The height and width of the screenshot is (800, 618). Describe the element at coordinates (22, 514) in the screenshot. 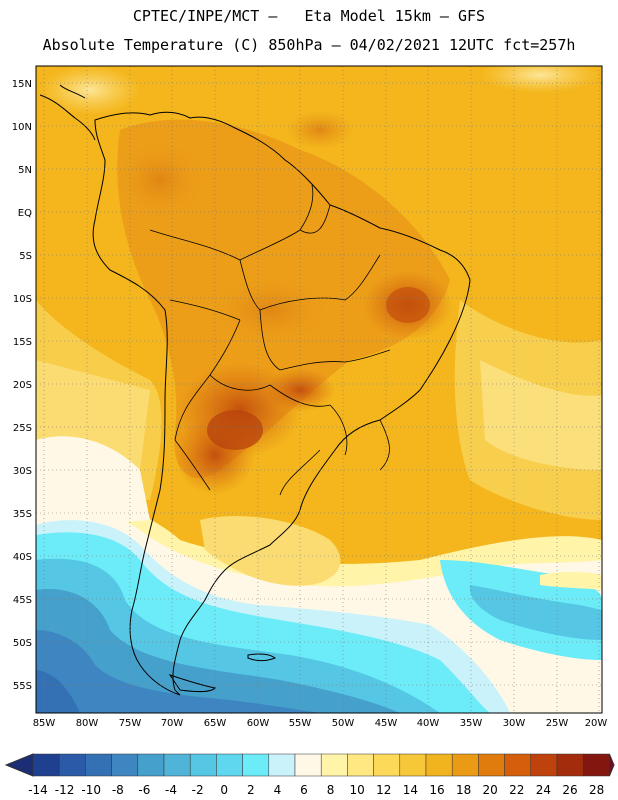

I see `lat-label: 35S` at that location.